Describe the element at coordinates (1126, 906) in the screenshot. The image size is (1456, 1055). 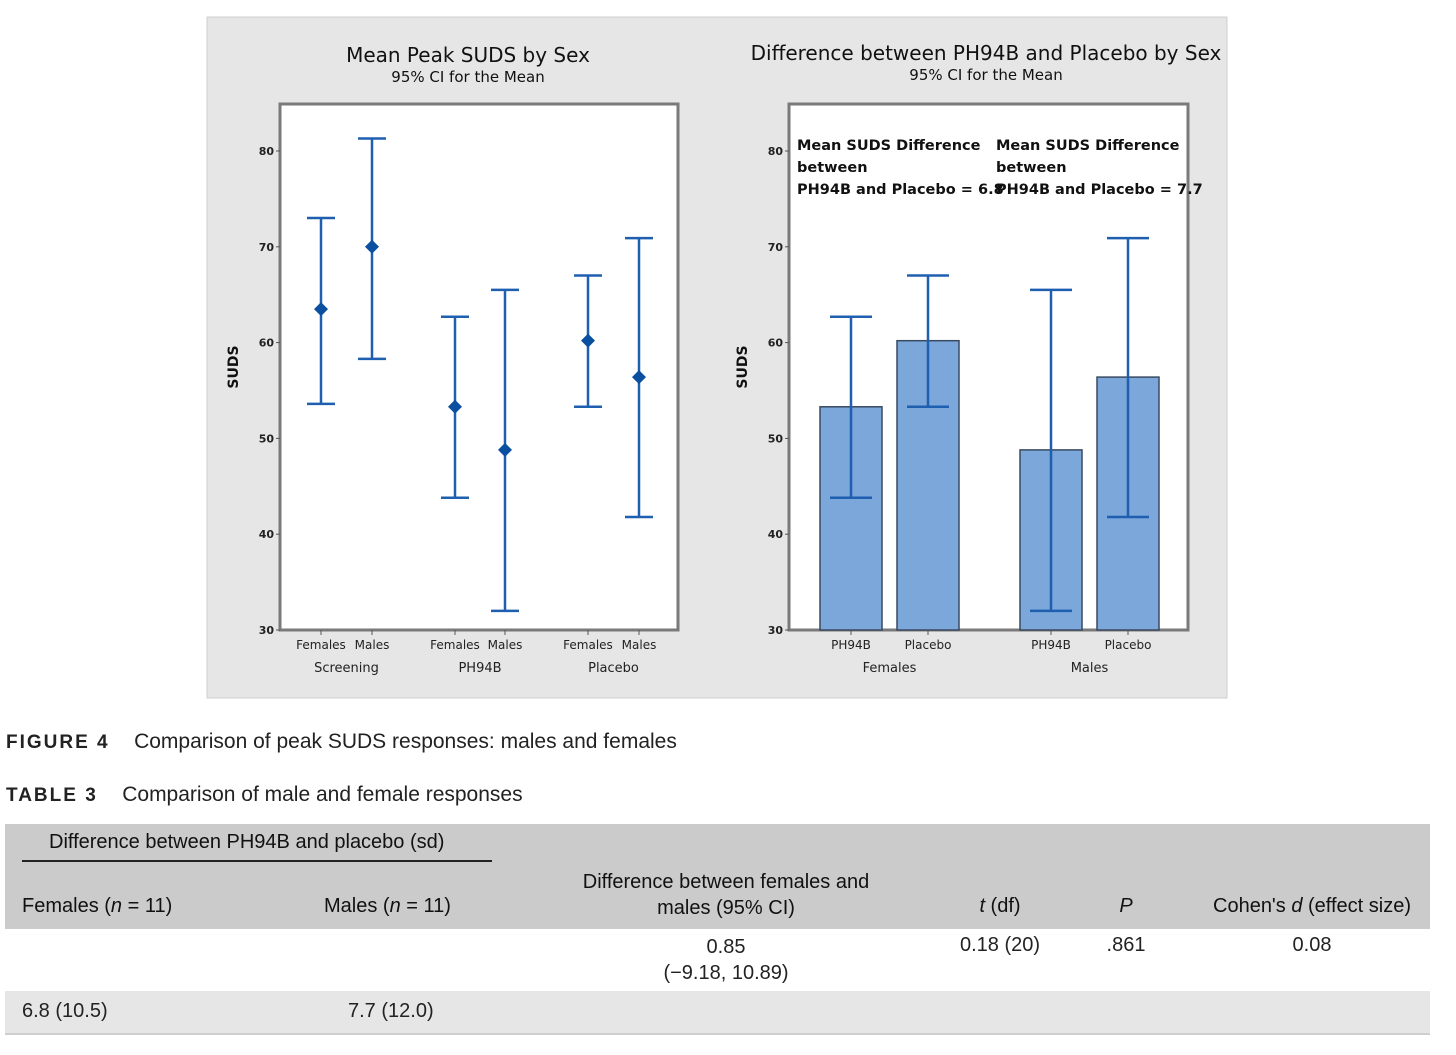
I see `header-p: P` at that location.